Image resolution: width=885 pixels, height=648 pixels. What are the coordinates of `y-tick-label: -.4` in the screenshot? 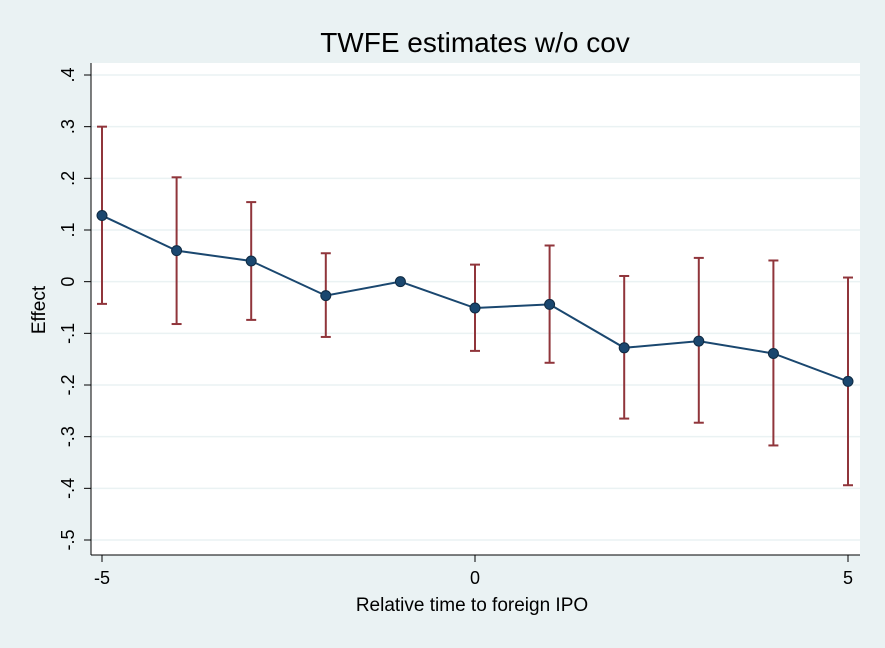 It's located at (68, 488).